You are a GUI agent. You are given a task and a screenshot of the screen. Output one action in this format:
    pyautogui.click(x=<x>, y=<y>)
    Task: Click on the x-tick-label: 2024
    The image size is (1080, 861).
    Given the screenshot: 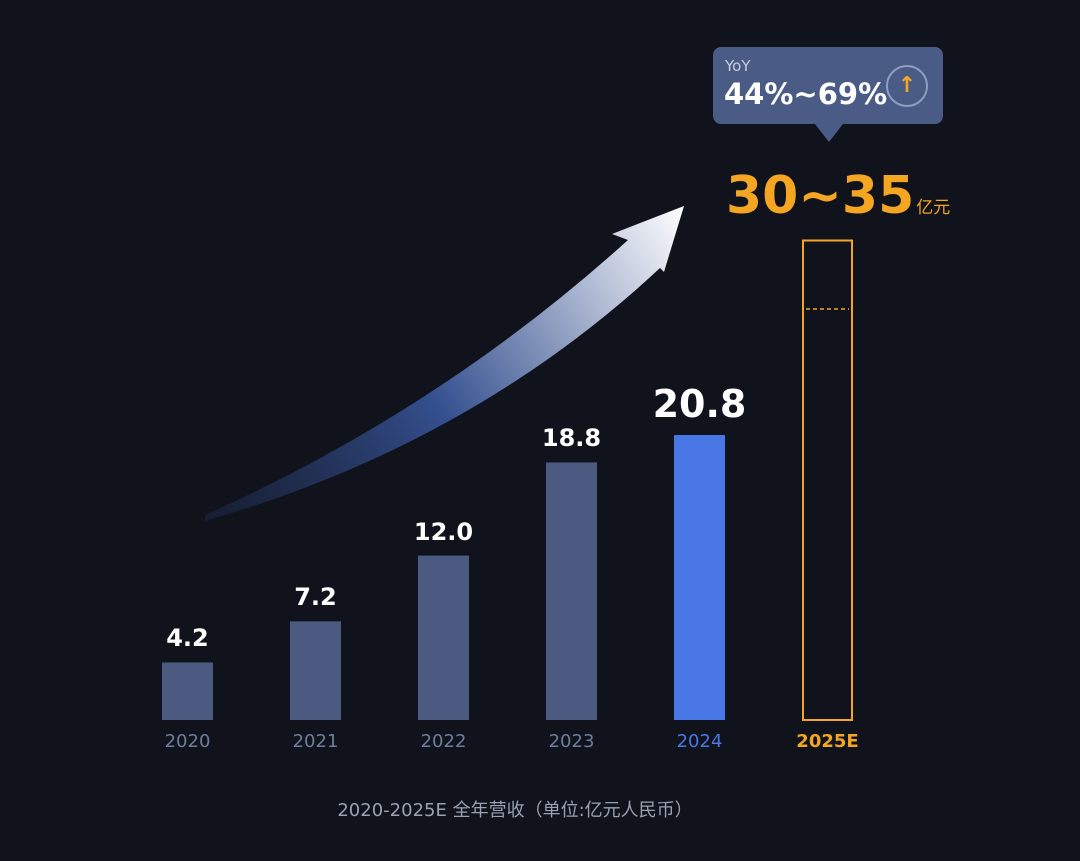 What is the action you would take?
    pyautogui.click(x=699, y=741)
    